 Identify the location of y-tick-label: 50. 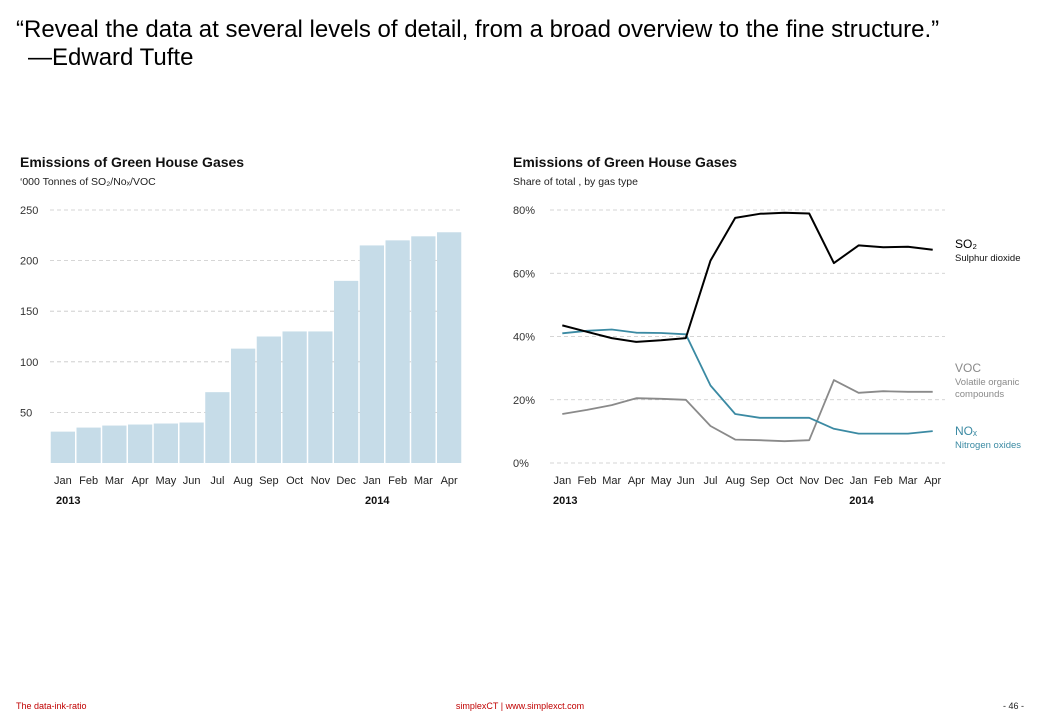
(26, 413).